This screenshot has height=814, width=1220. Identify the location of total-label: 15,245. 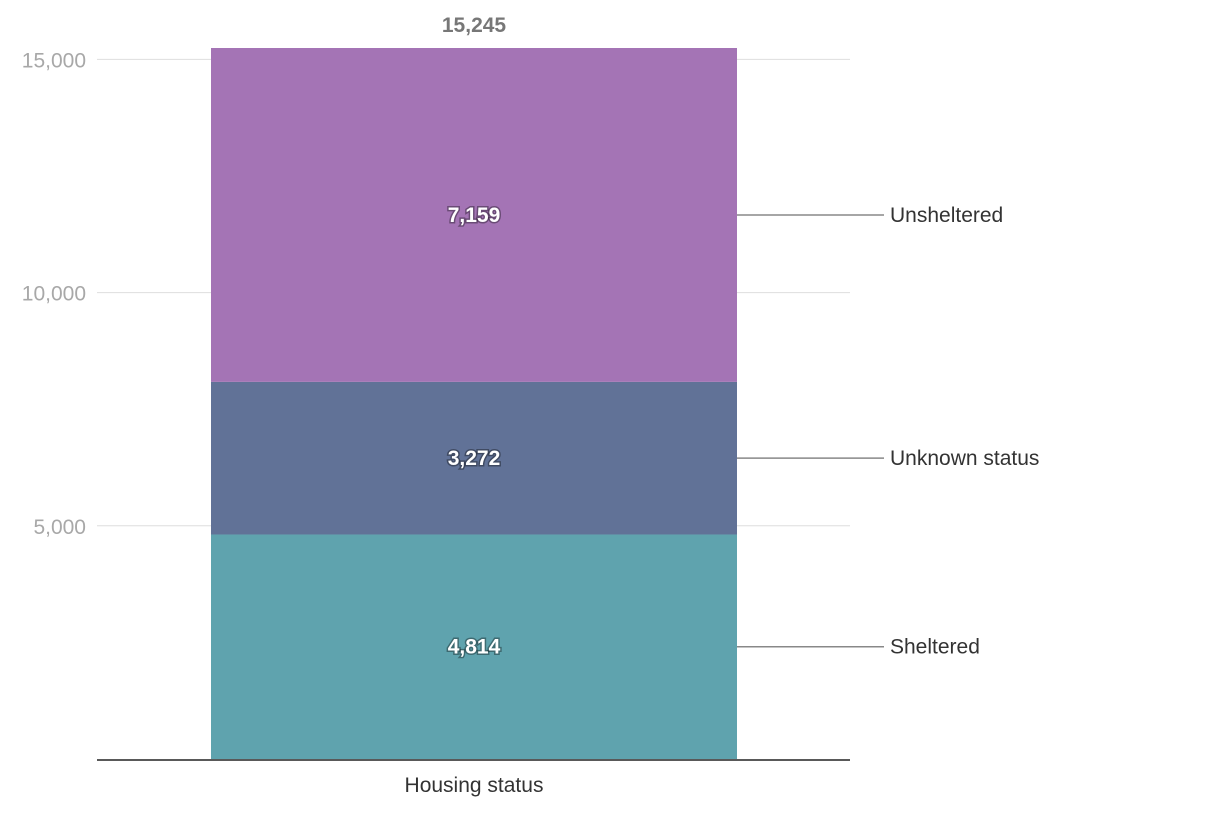
(474, 25).